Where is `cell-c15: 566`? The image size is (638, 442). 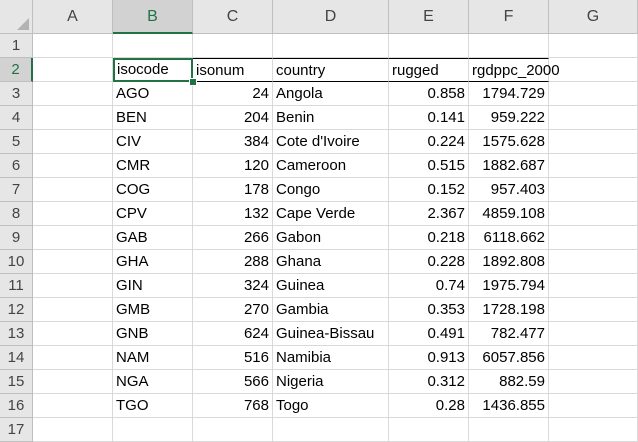 cell-c15: 566 is located at coordinates (233, 382).